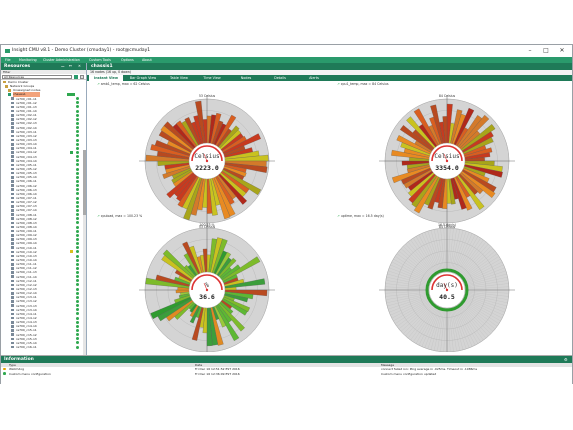  What do you see at coordinates (447, 96) in the screenshot?
I see `scale-label-top: 84 Celsius` at bounding box center [447, 96].